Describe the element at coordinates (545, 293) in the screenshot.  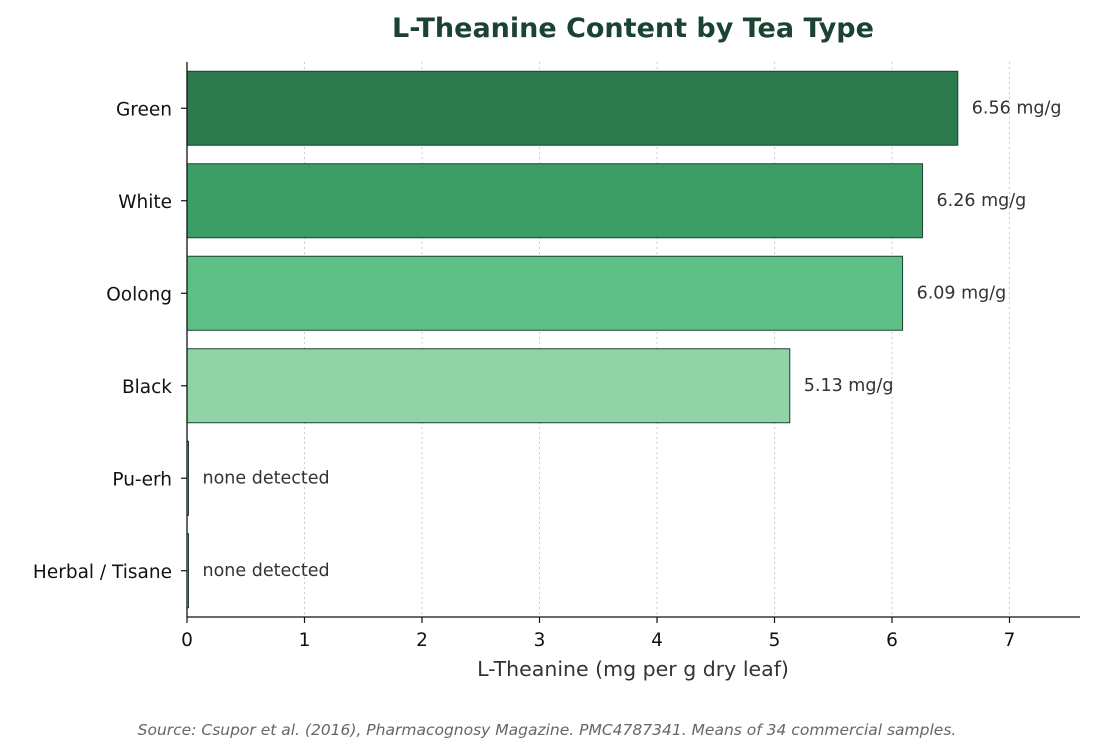
I see `bar-oolong` at that location.